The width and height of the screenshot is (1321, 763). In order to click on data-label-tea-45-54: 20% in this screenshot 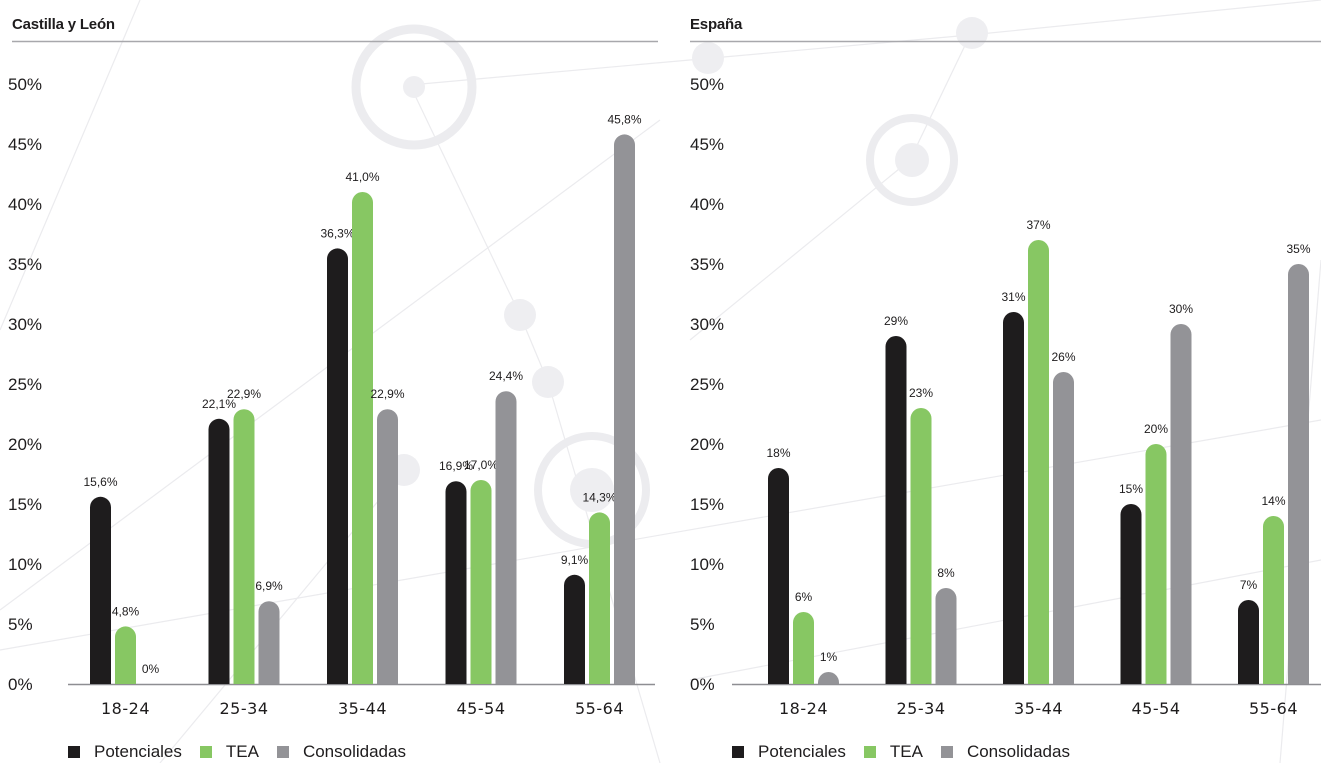, I will do `click(1156, 429)`.